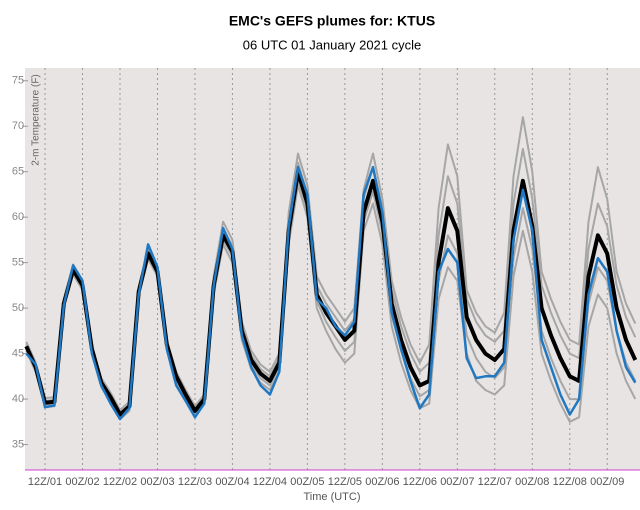 The width and height of the screenshot is (640, 510). Describe the element at coordinates (495, 482) in the screenshot. I see `x-tick-label: 12Z/07` at that location.